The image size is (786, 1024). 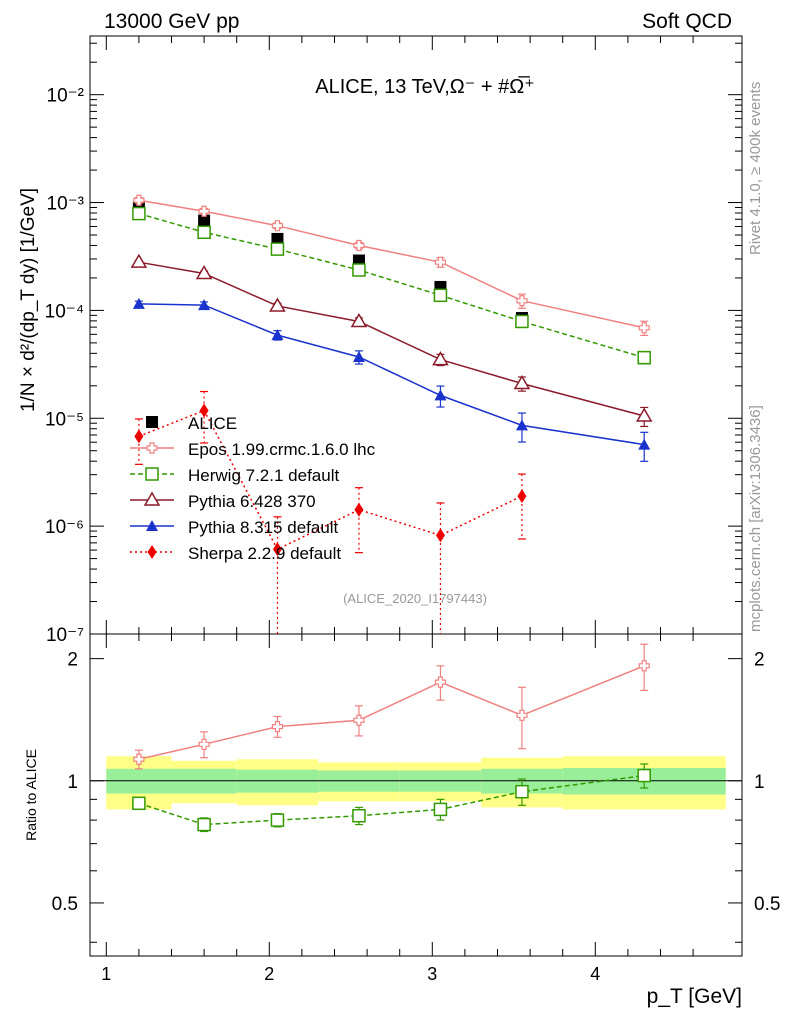 What do you see at coordinates (415, 598) in the screenshot?
I see `analysis-id: (ALICE_2020_I1797443)` at bounding box center [415, 598].